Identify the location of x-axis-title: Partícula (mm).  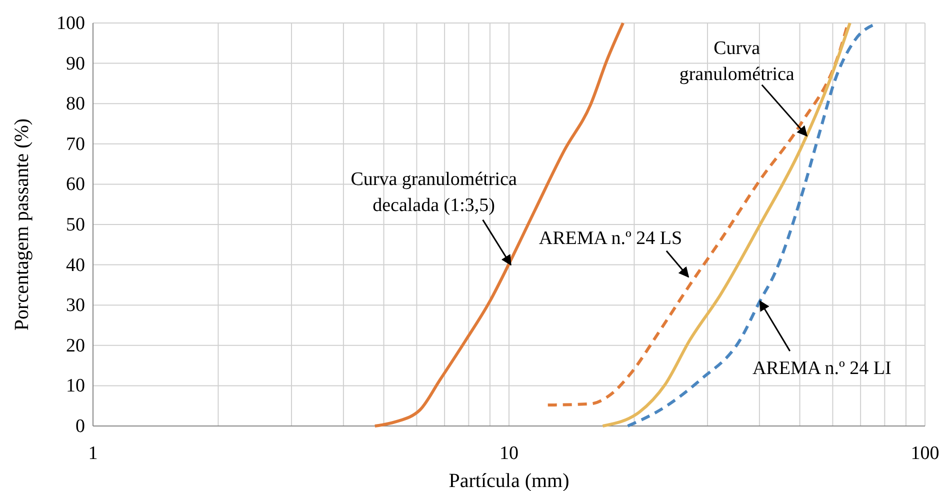
(509, 480).